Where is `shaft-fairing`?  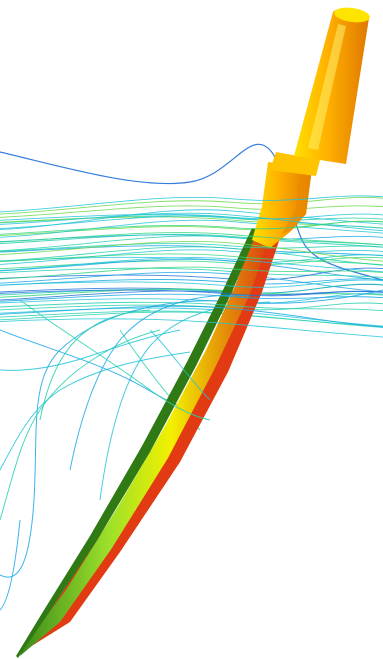
shaft-fairing is located at coordinates (282, 205).